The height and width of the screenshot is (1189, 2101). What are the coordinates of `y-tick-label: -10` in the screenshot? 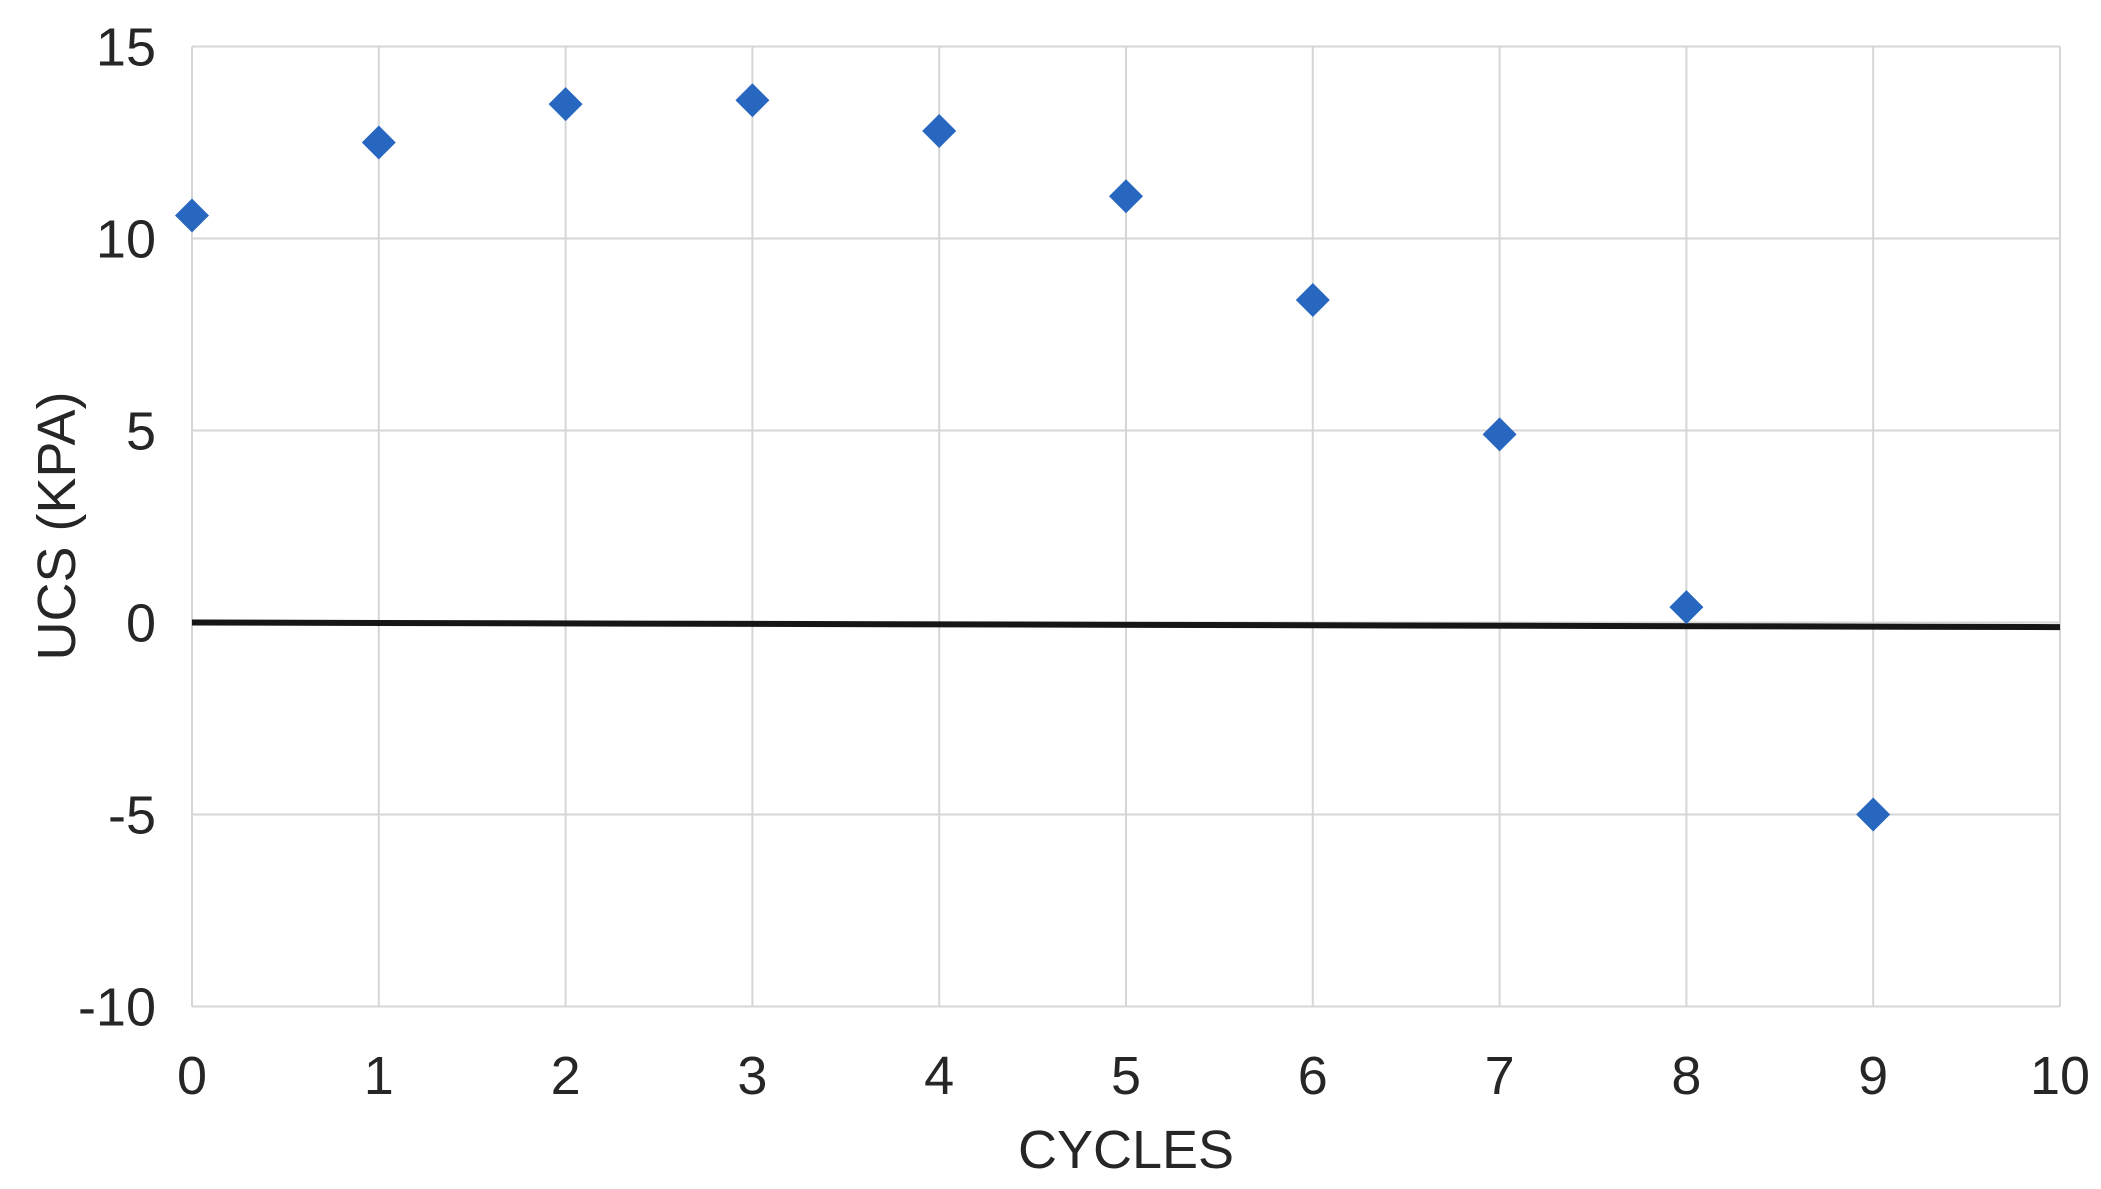 It's located at (117, 1008).